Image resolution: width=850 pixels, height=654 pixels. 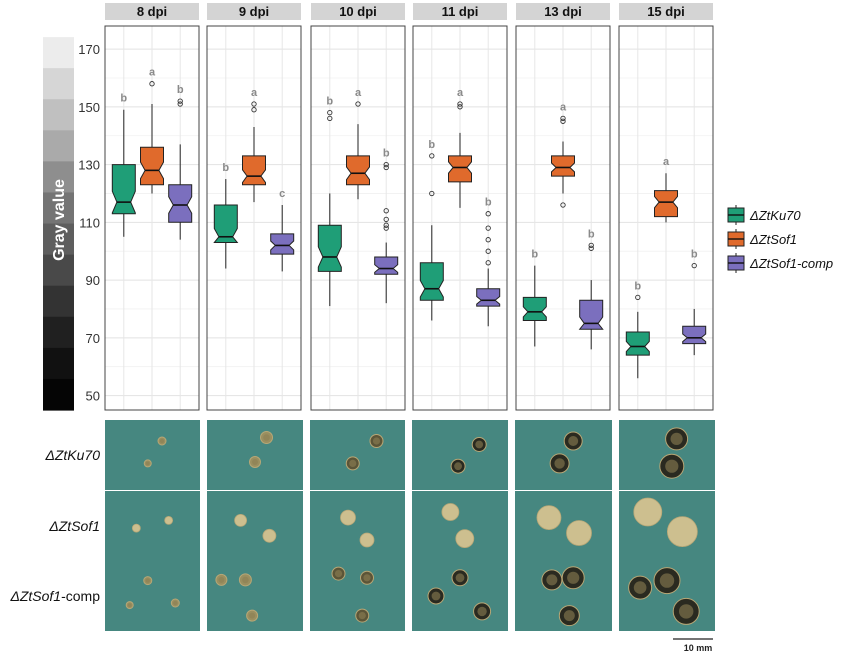 I want to click on scale-bar-label: 10 mm, so click(x=698, y=648).